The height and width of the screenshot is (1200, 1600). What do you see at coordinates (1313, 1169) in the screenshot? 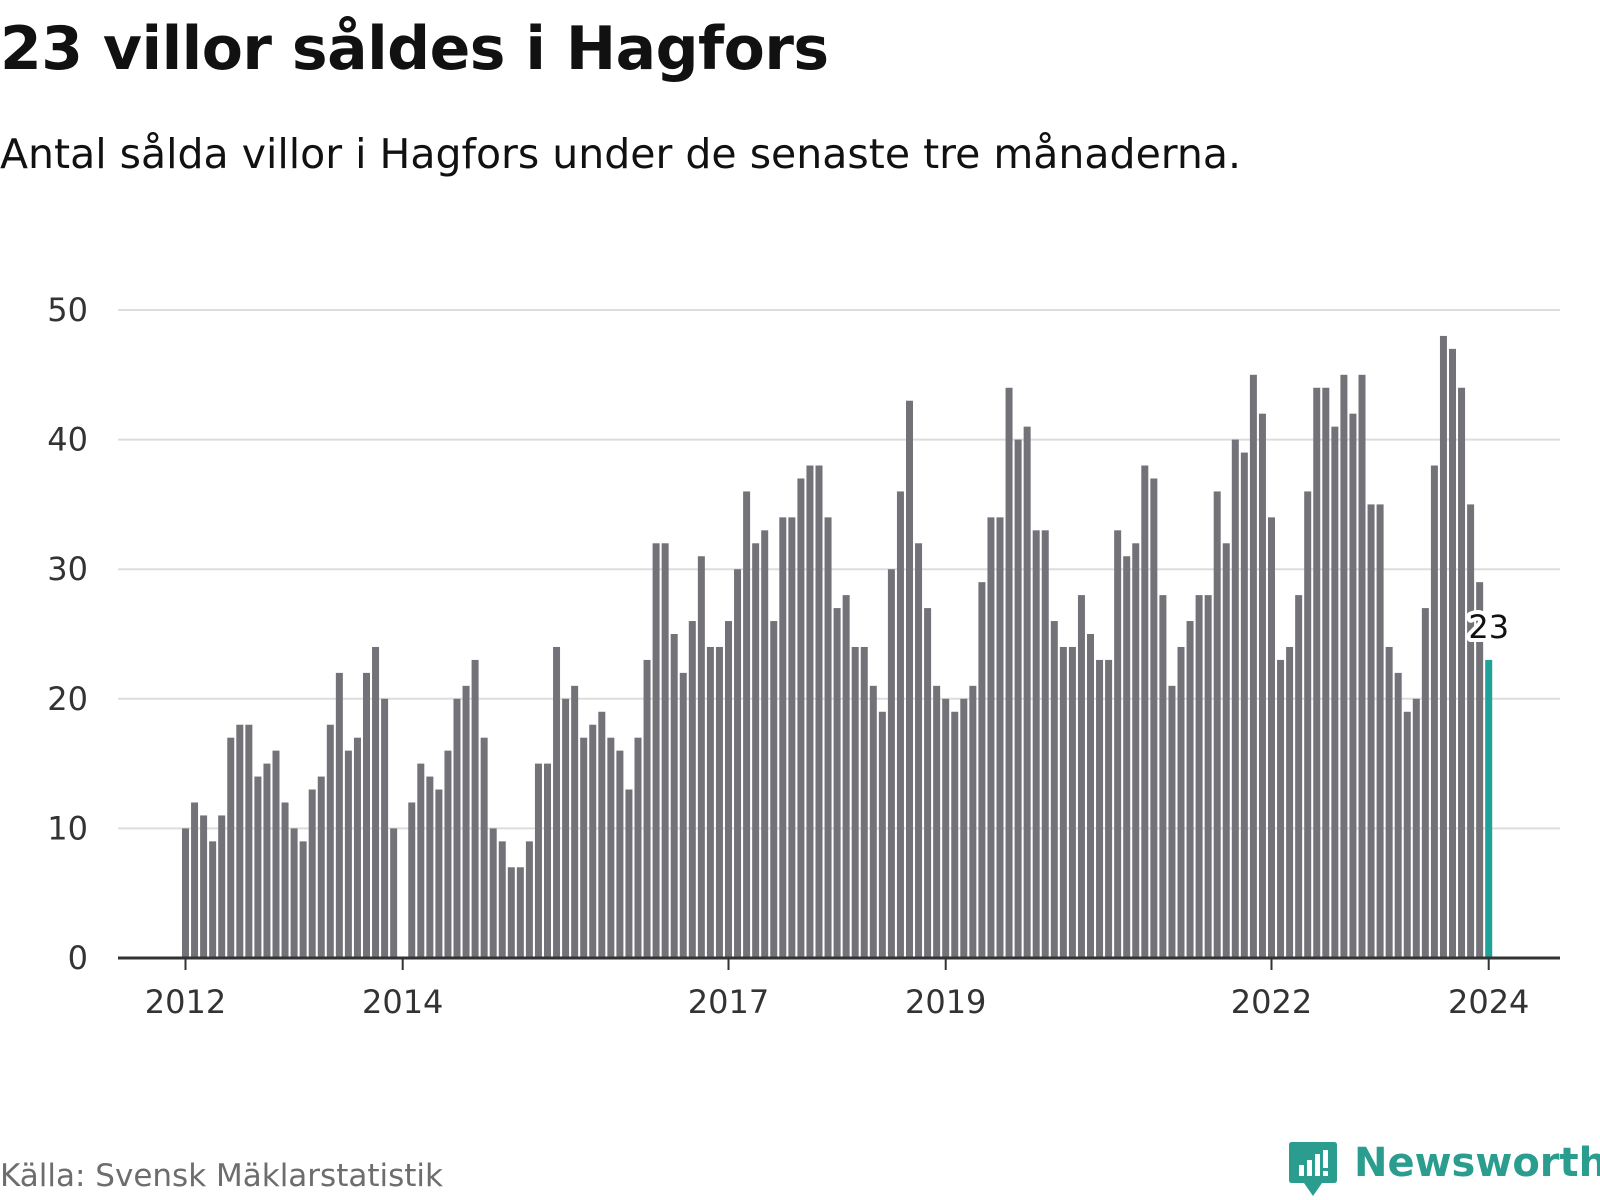
I see `newsworthy-logo-icon` at bounding box center [1313, 1169].